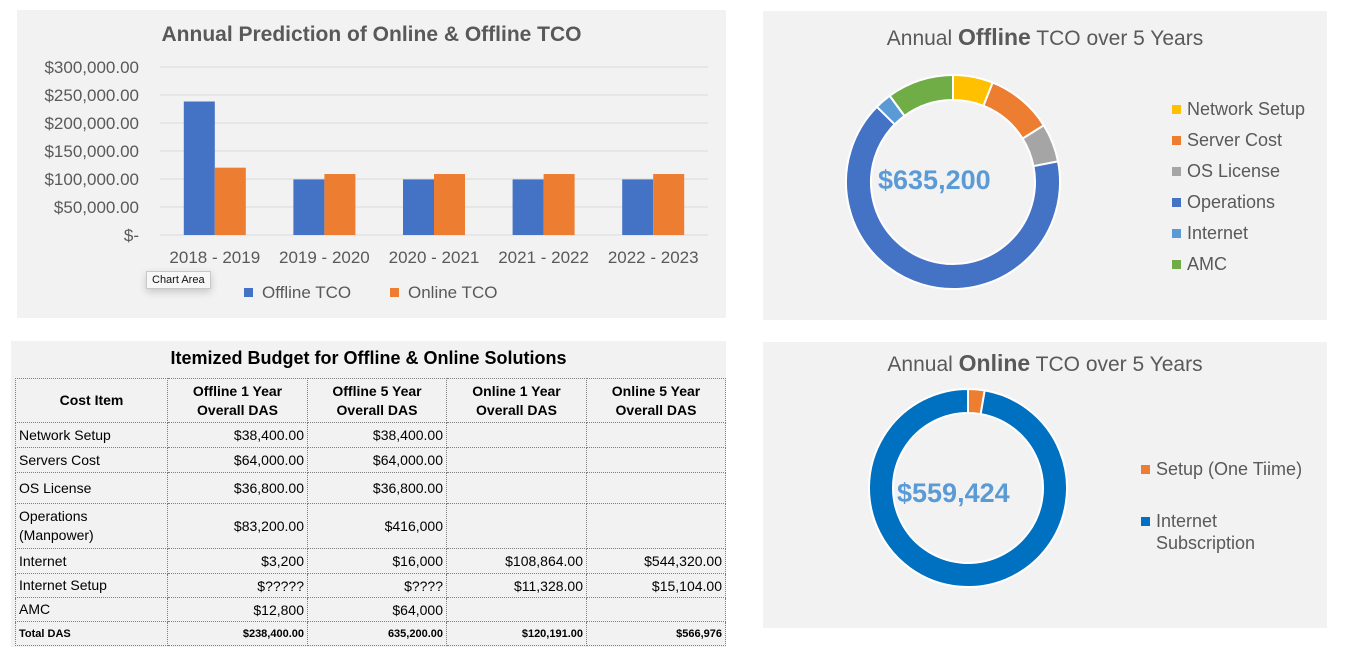 The height and width of the screenshot is (651, 1351). What do you see at coordinates (1238, 264) in the screenshot?
I see `legend-item: AMC` at bounding box center [1238, 264].